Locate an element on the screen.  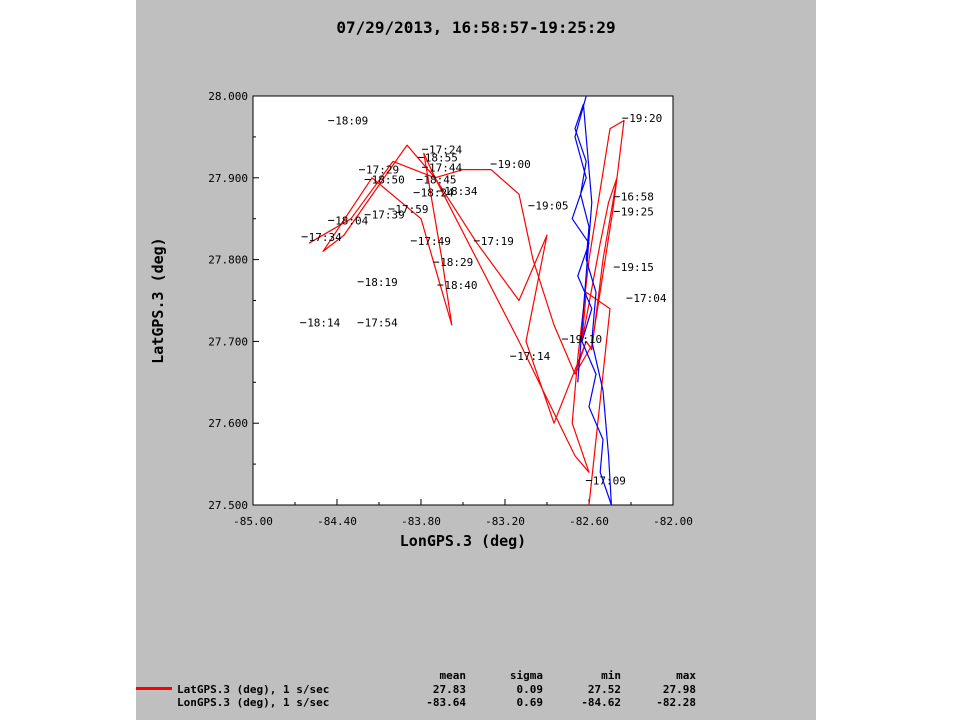
time-annotation: 18:04 is located at coordinates (351, 220).